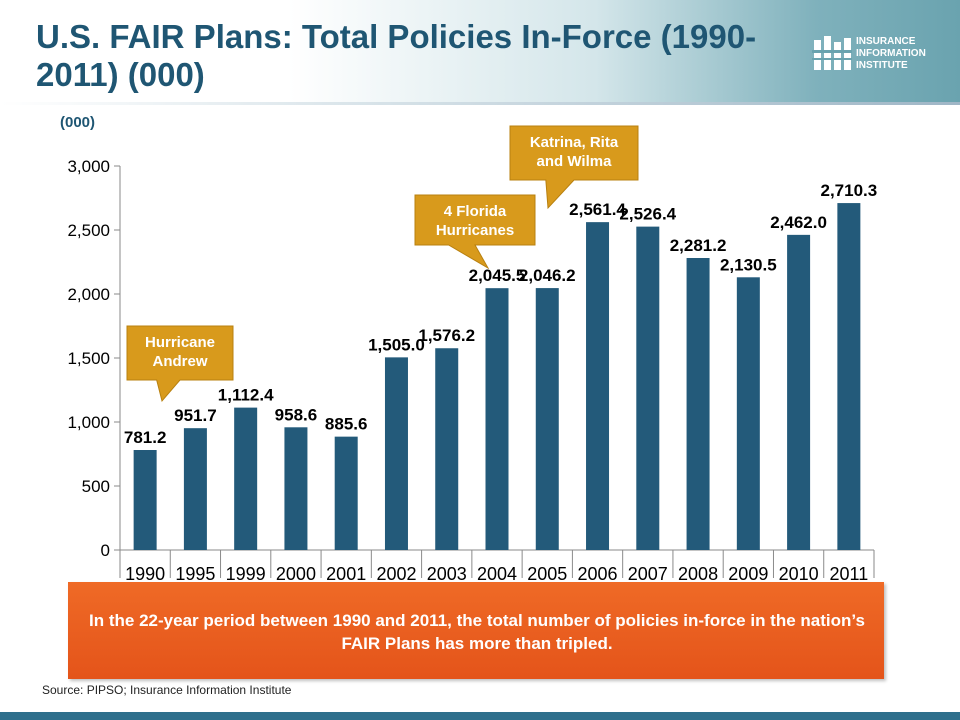 The width and height of the screenshot is (960, 720). Describe the element at coordinates (88, 358) in the screenshot. I see `y-tick-label: 1,500` at that location.